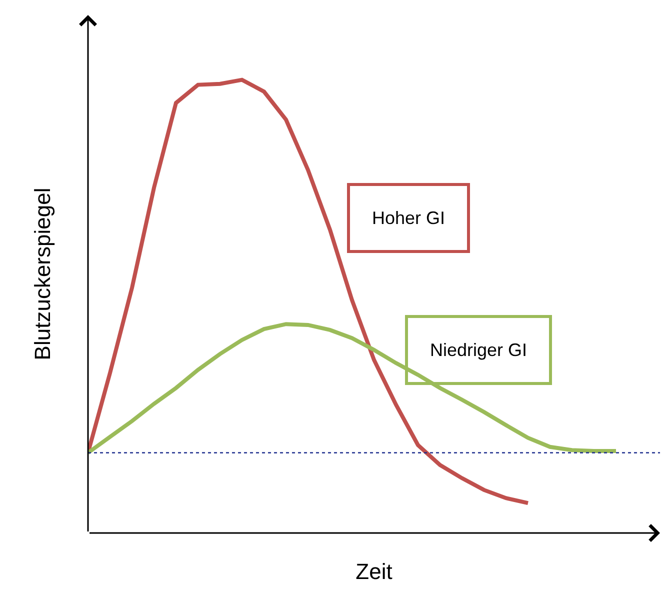 Image resolution: width=665 pixels, height=594 pixels. I want to click on series-label: Niedriger GI, so click(479, 350).